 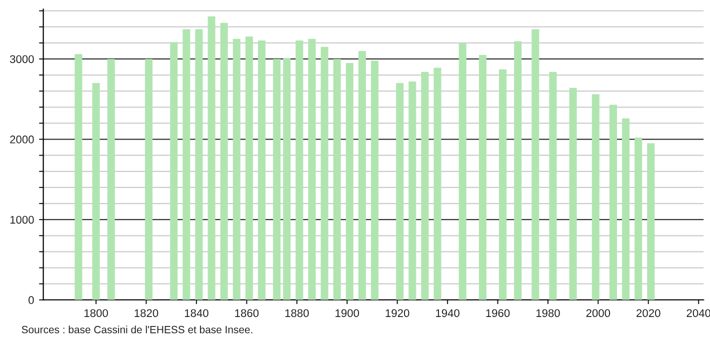 I want to click on x-tick-label: 1880, so click(x=297, y=313).